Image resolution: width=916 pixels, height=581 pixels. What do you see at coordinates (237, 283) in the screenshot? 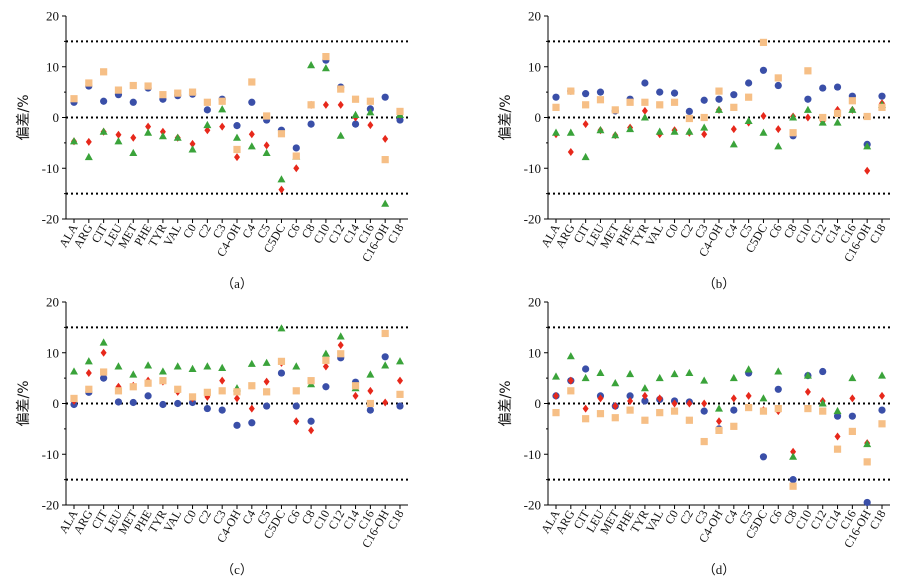
I see `panel-caption: （a）` at bounding box center [237, 283].